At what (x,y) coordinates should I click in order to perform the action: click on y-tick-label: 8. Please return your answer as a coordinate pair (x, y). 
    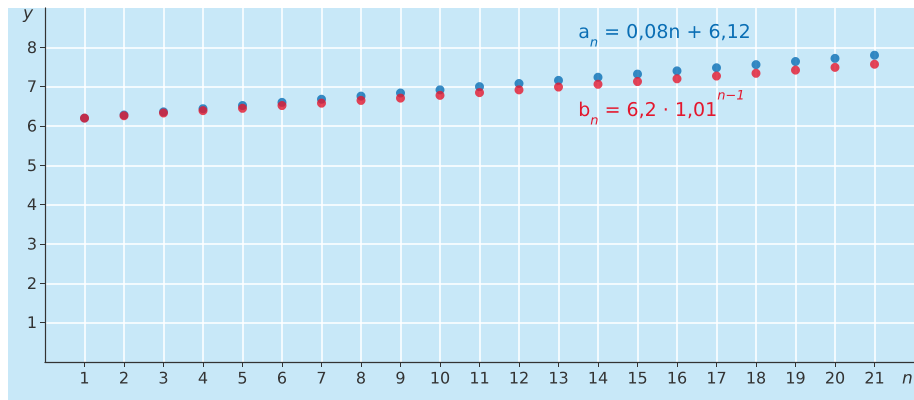
    Looking at the image, I should click on (31, 47).